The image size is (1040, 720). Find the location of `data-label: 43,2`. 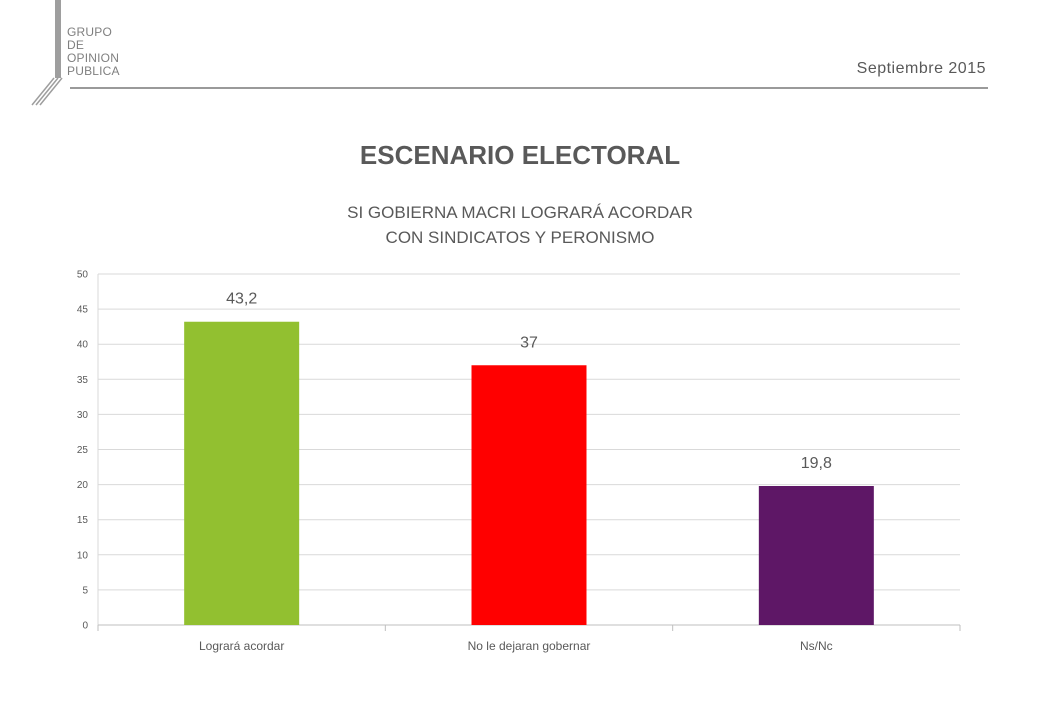

data-label: 43,2 is located at coordinates (241, 299).